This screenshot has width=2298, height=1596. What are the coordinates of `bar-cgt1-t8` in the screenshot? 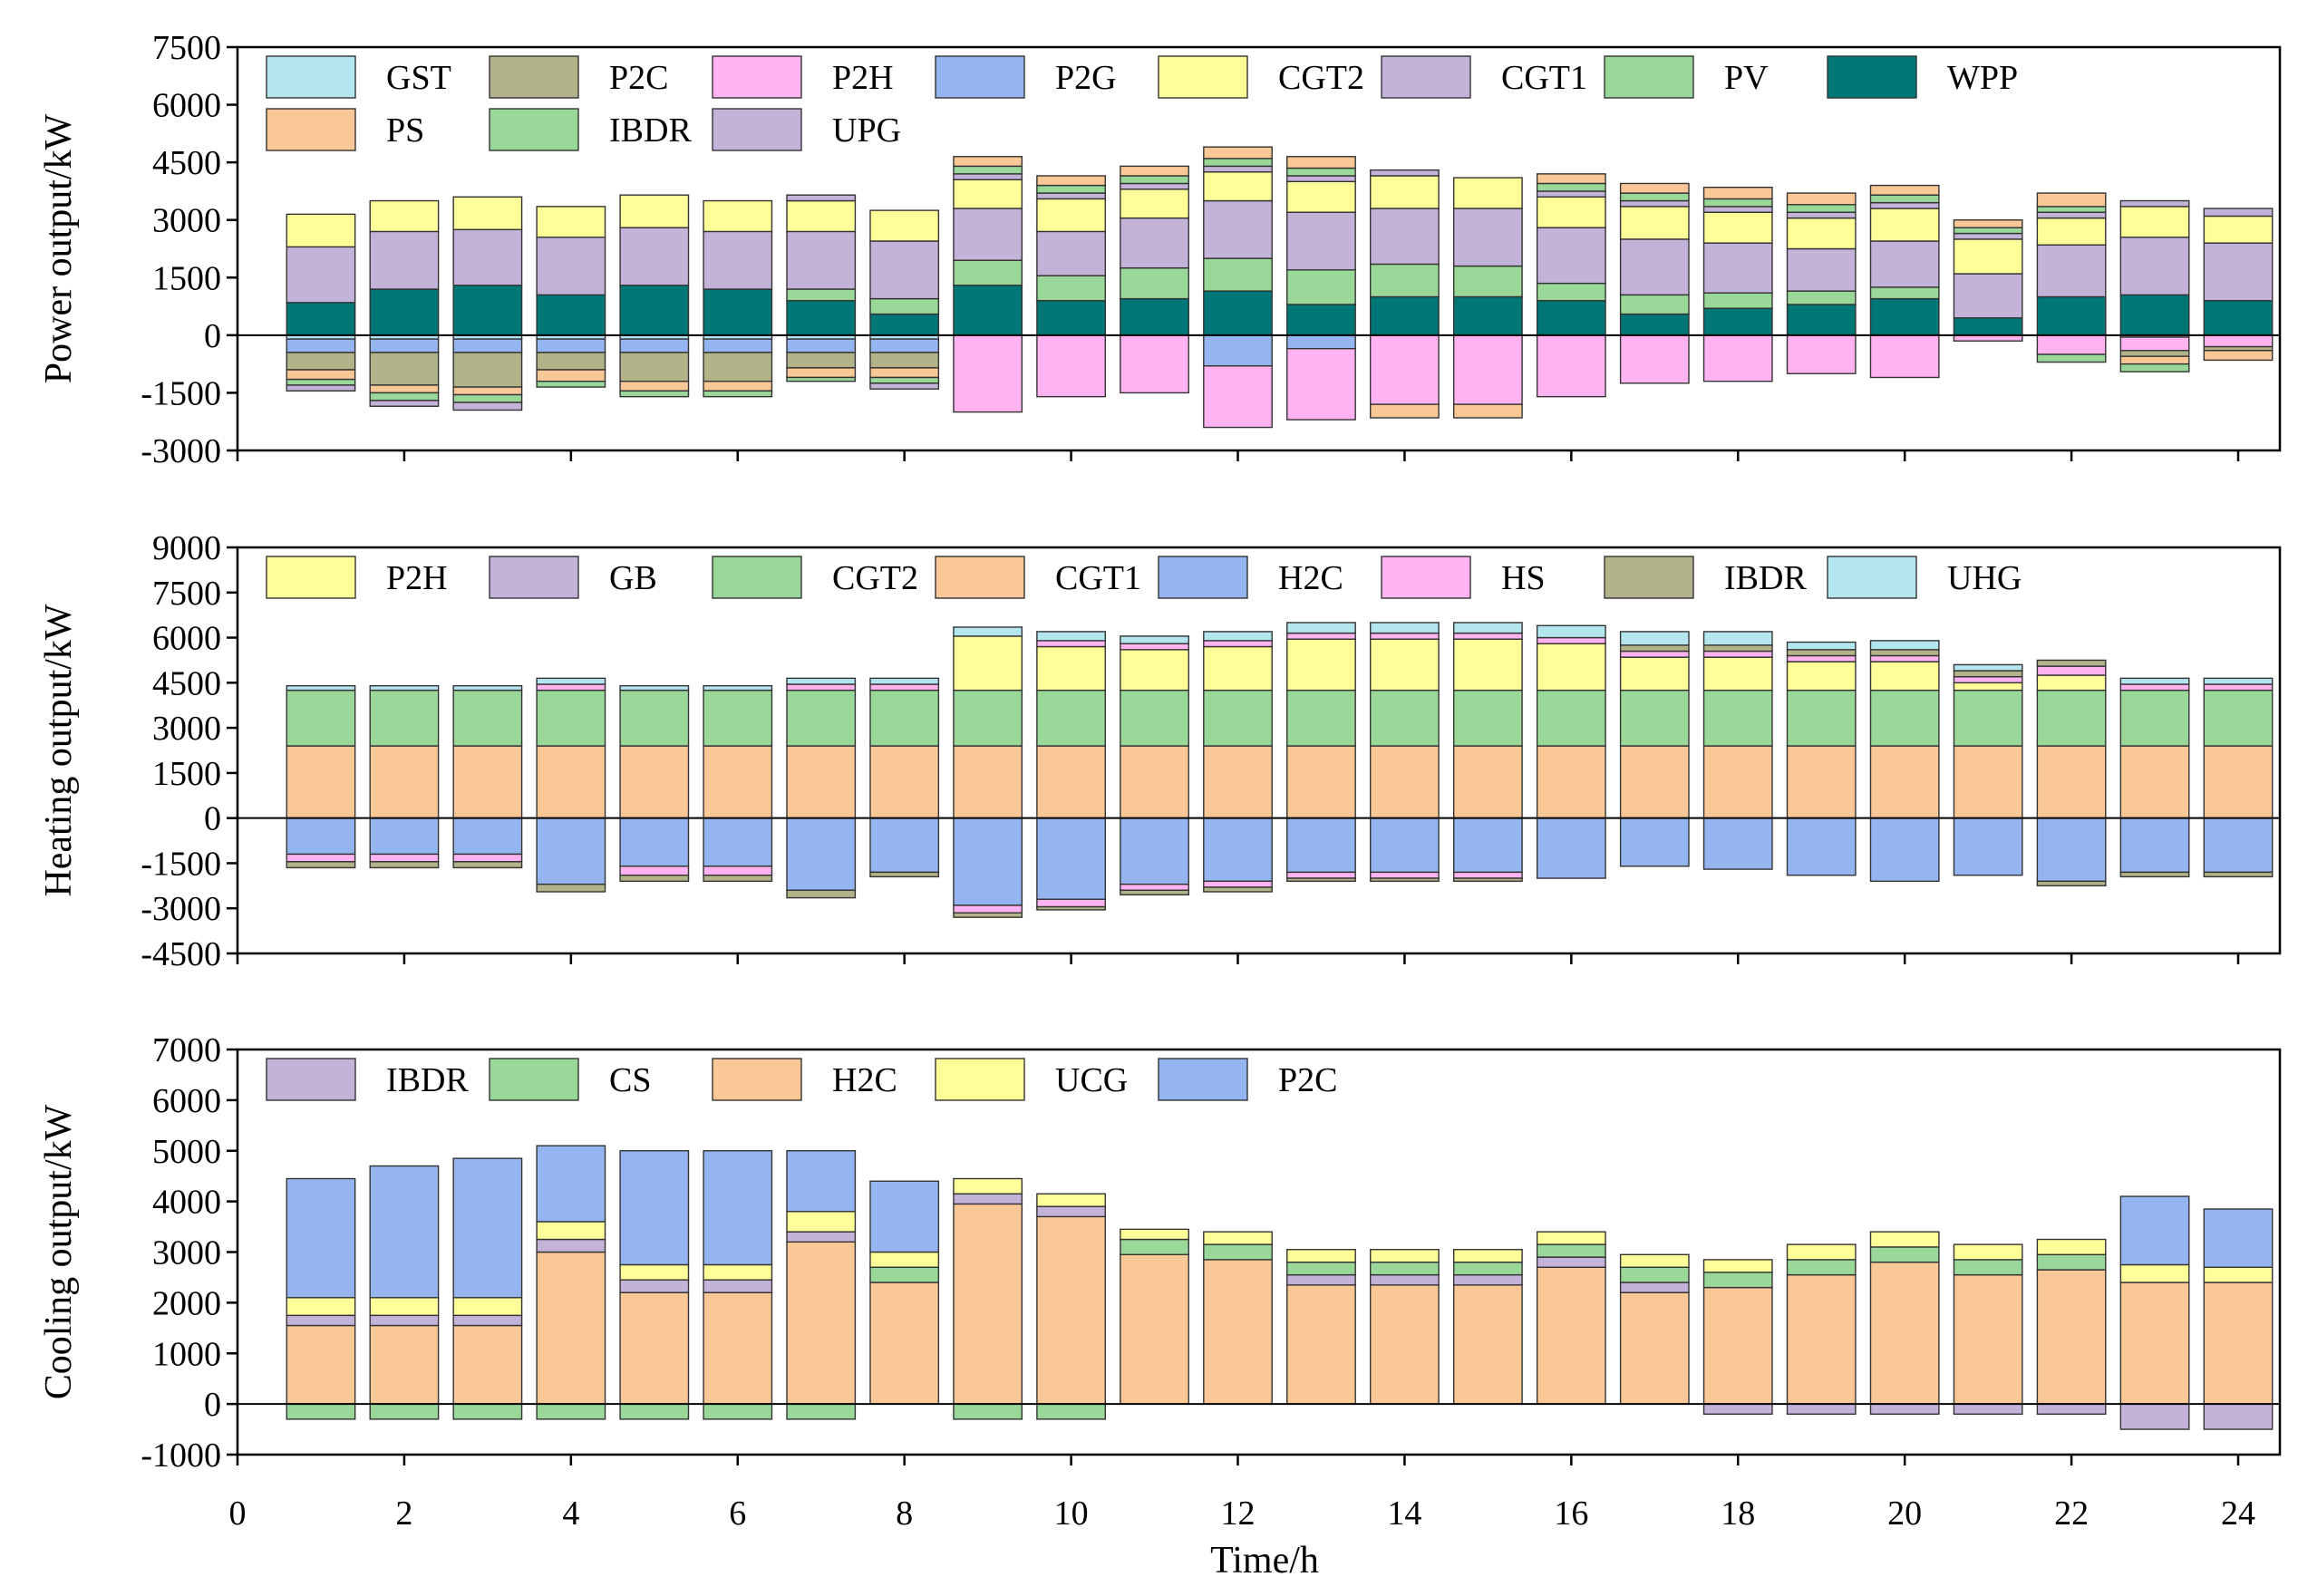 It's located at (904, 782).